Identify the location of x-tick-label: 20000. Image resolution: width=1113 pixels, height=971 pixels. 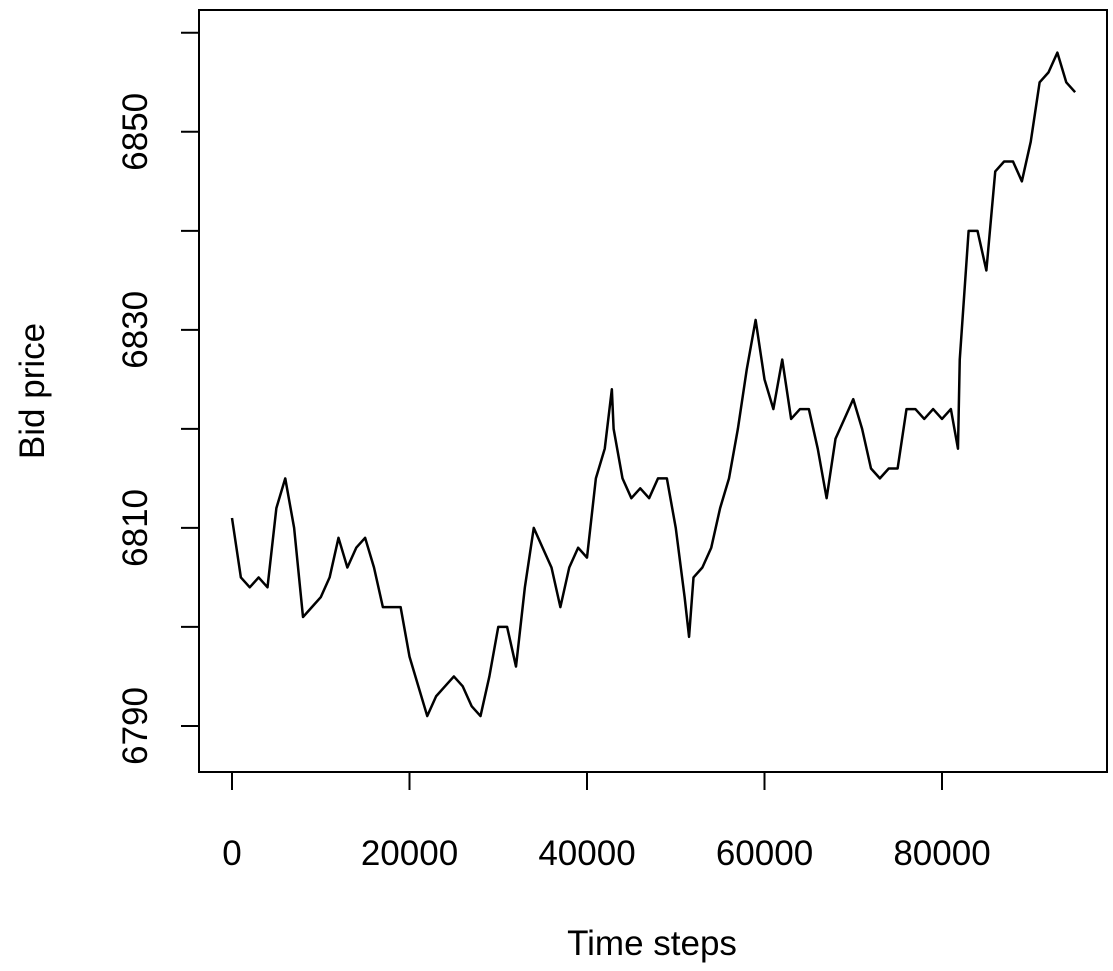
(409, 853).